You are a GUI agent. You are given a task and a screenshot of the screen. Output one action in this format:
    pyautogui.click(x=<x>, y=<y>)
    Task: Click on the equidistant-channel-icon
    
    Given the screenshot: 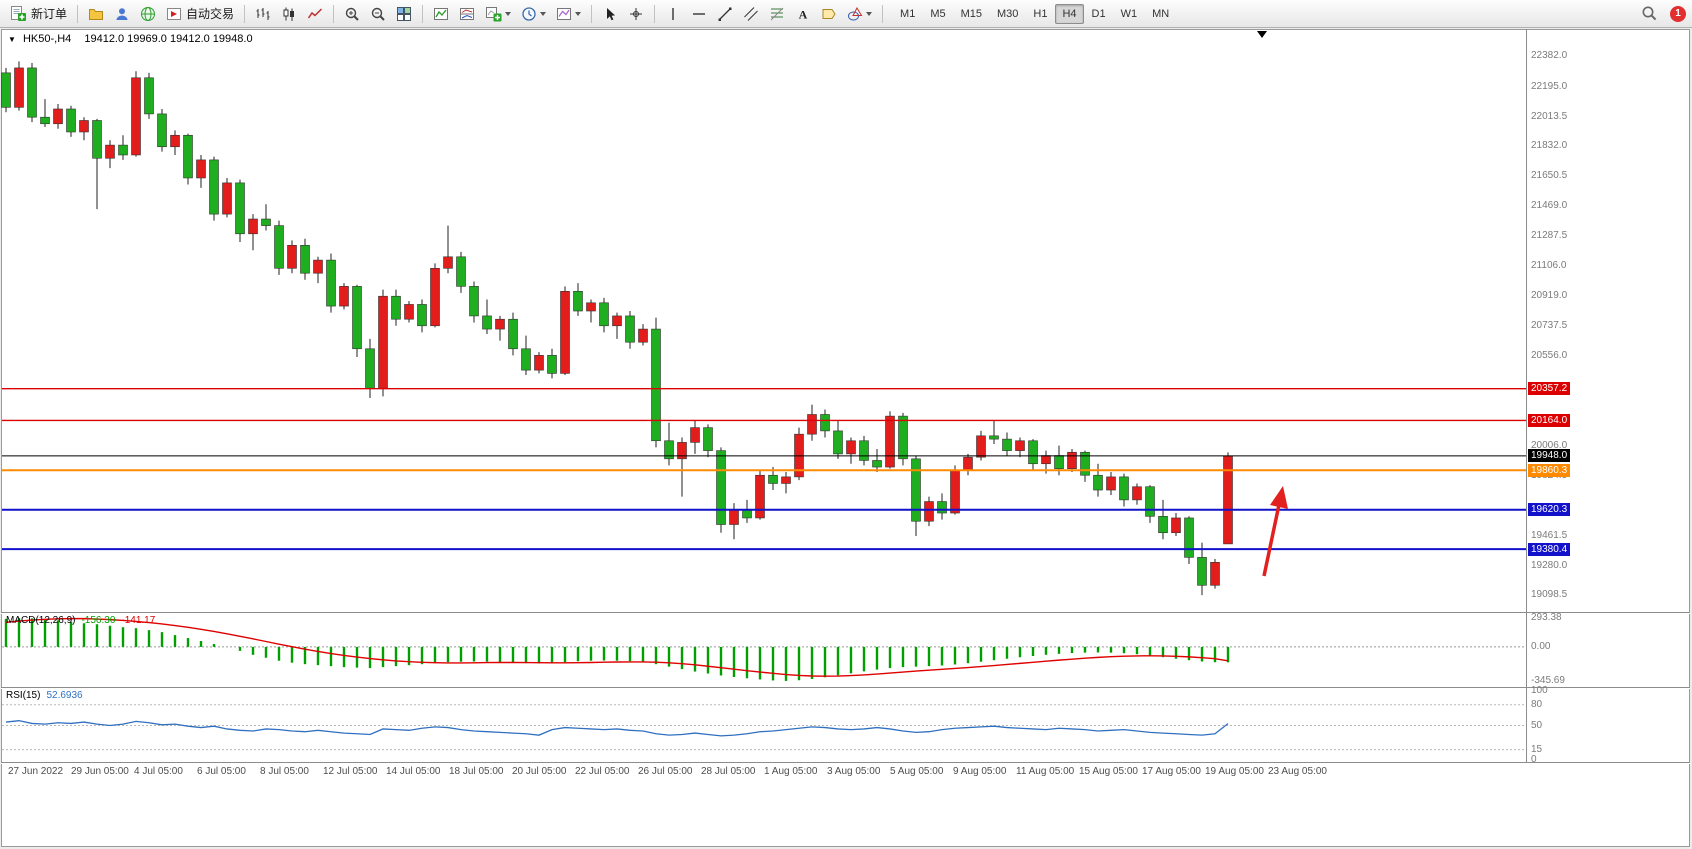 What is the action you would take?
    pyautogui.click(x=751, y=14)
    